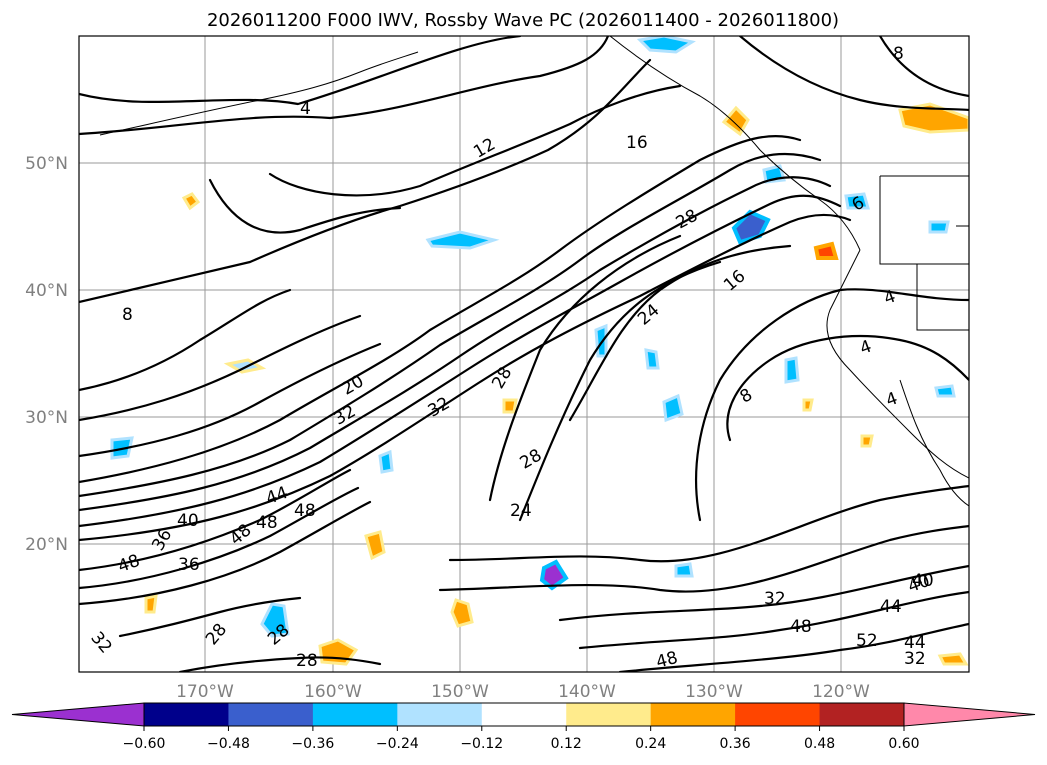 The height and width of the screenshot is (765, 1047). Describe the element at coordinates (819, 744) in the screenshot. I see `colorbar-tick-label: 0.48` at that location.